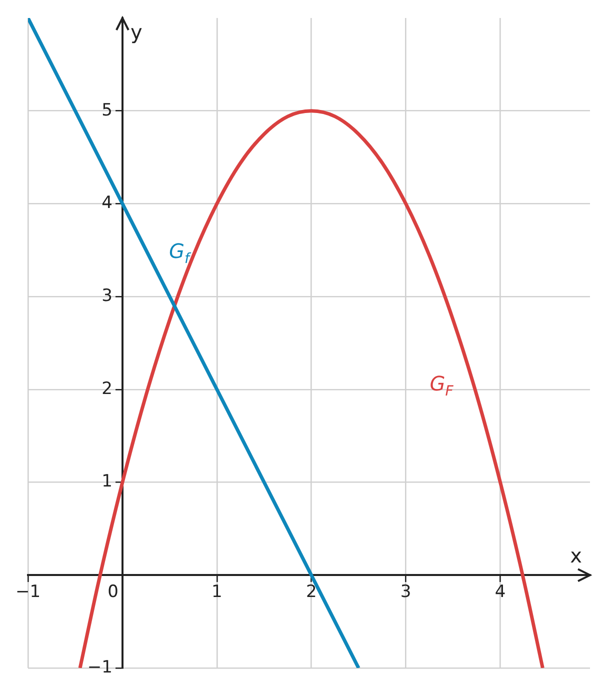  I want to click on x-tick-label: 4, so click(500, 592).